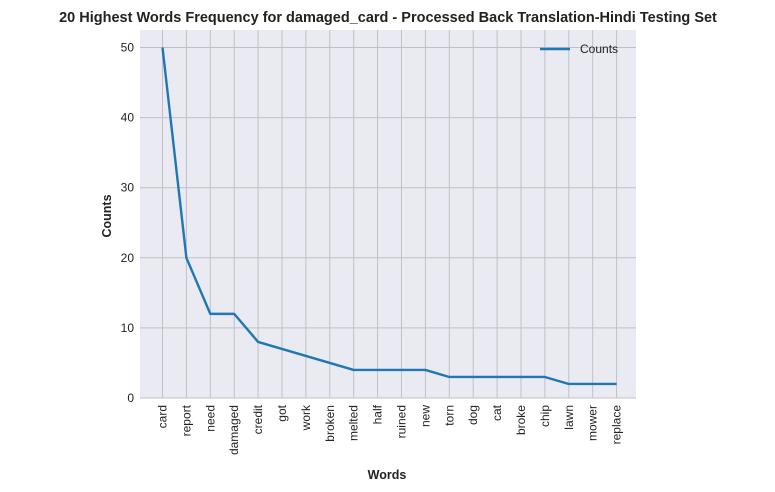 The width and height of the screenshot is (775, 492). I want to click on x-tick-label: melted, so click(354, 423).